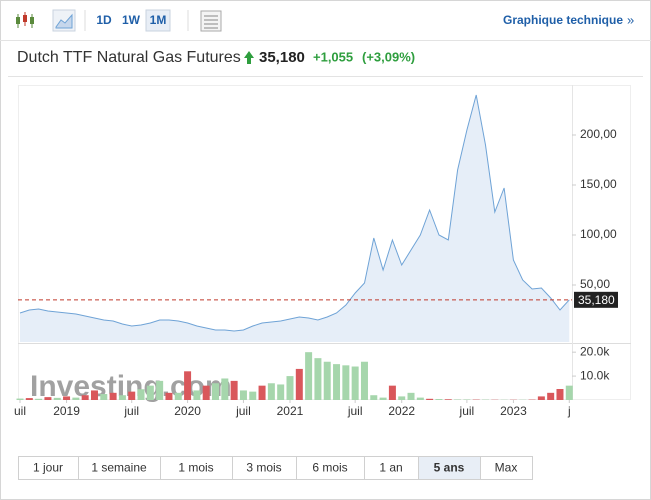 Image resolution: width=651 pixels, height=500 pixels. Describe the element at coordinates (333, 56) in the screenshot. I see `change: +1,055` at that location.